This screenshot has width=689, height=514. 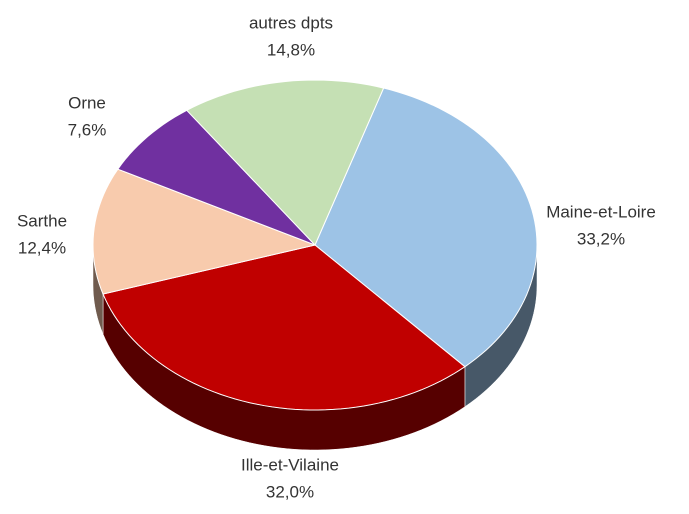 What do you see at coordinates (291, 49) in the screenshot?
I see `value-label: 14,8%` at bounding box center [291, 49].